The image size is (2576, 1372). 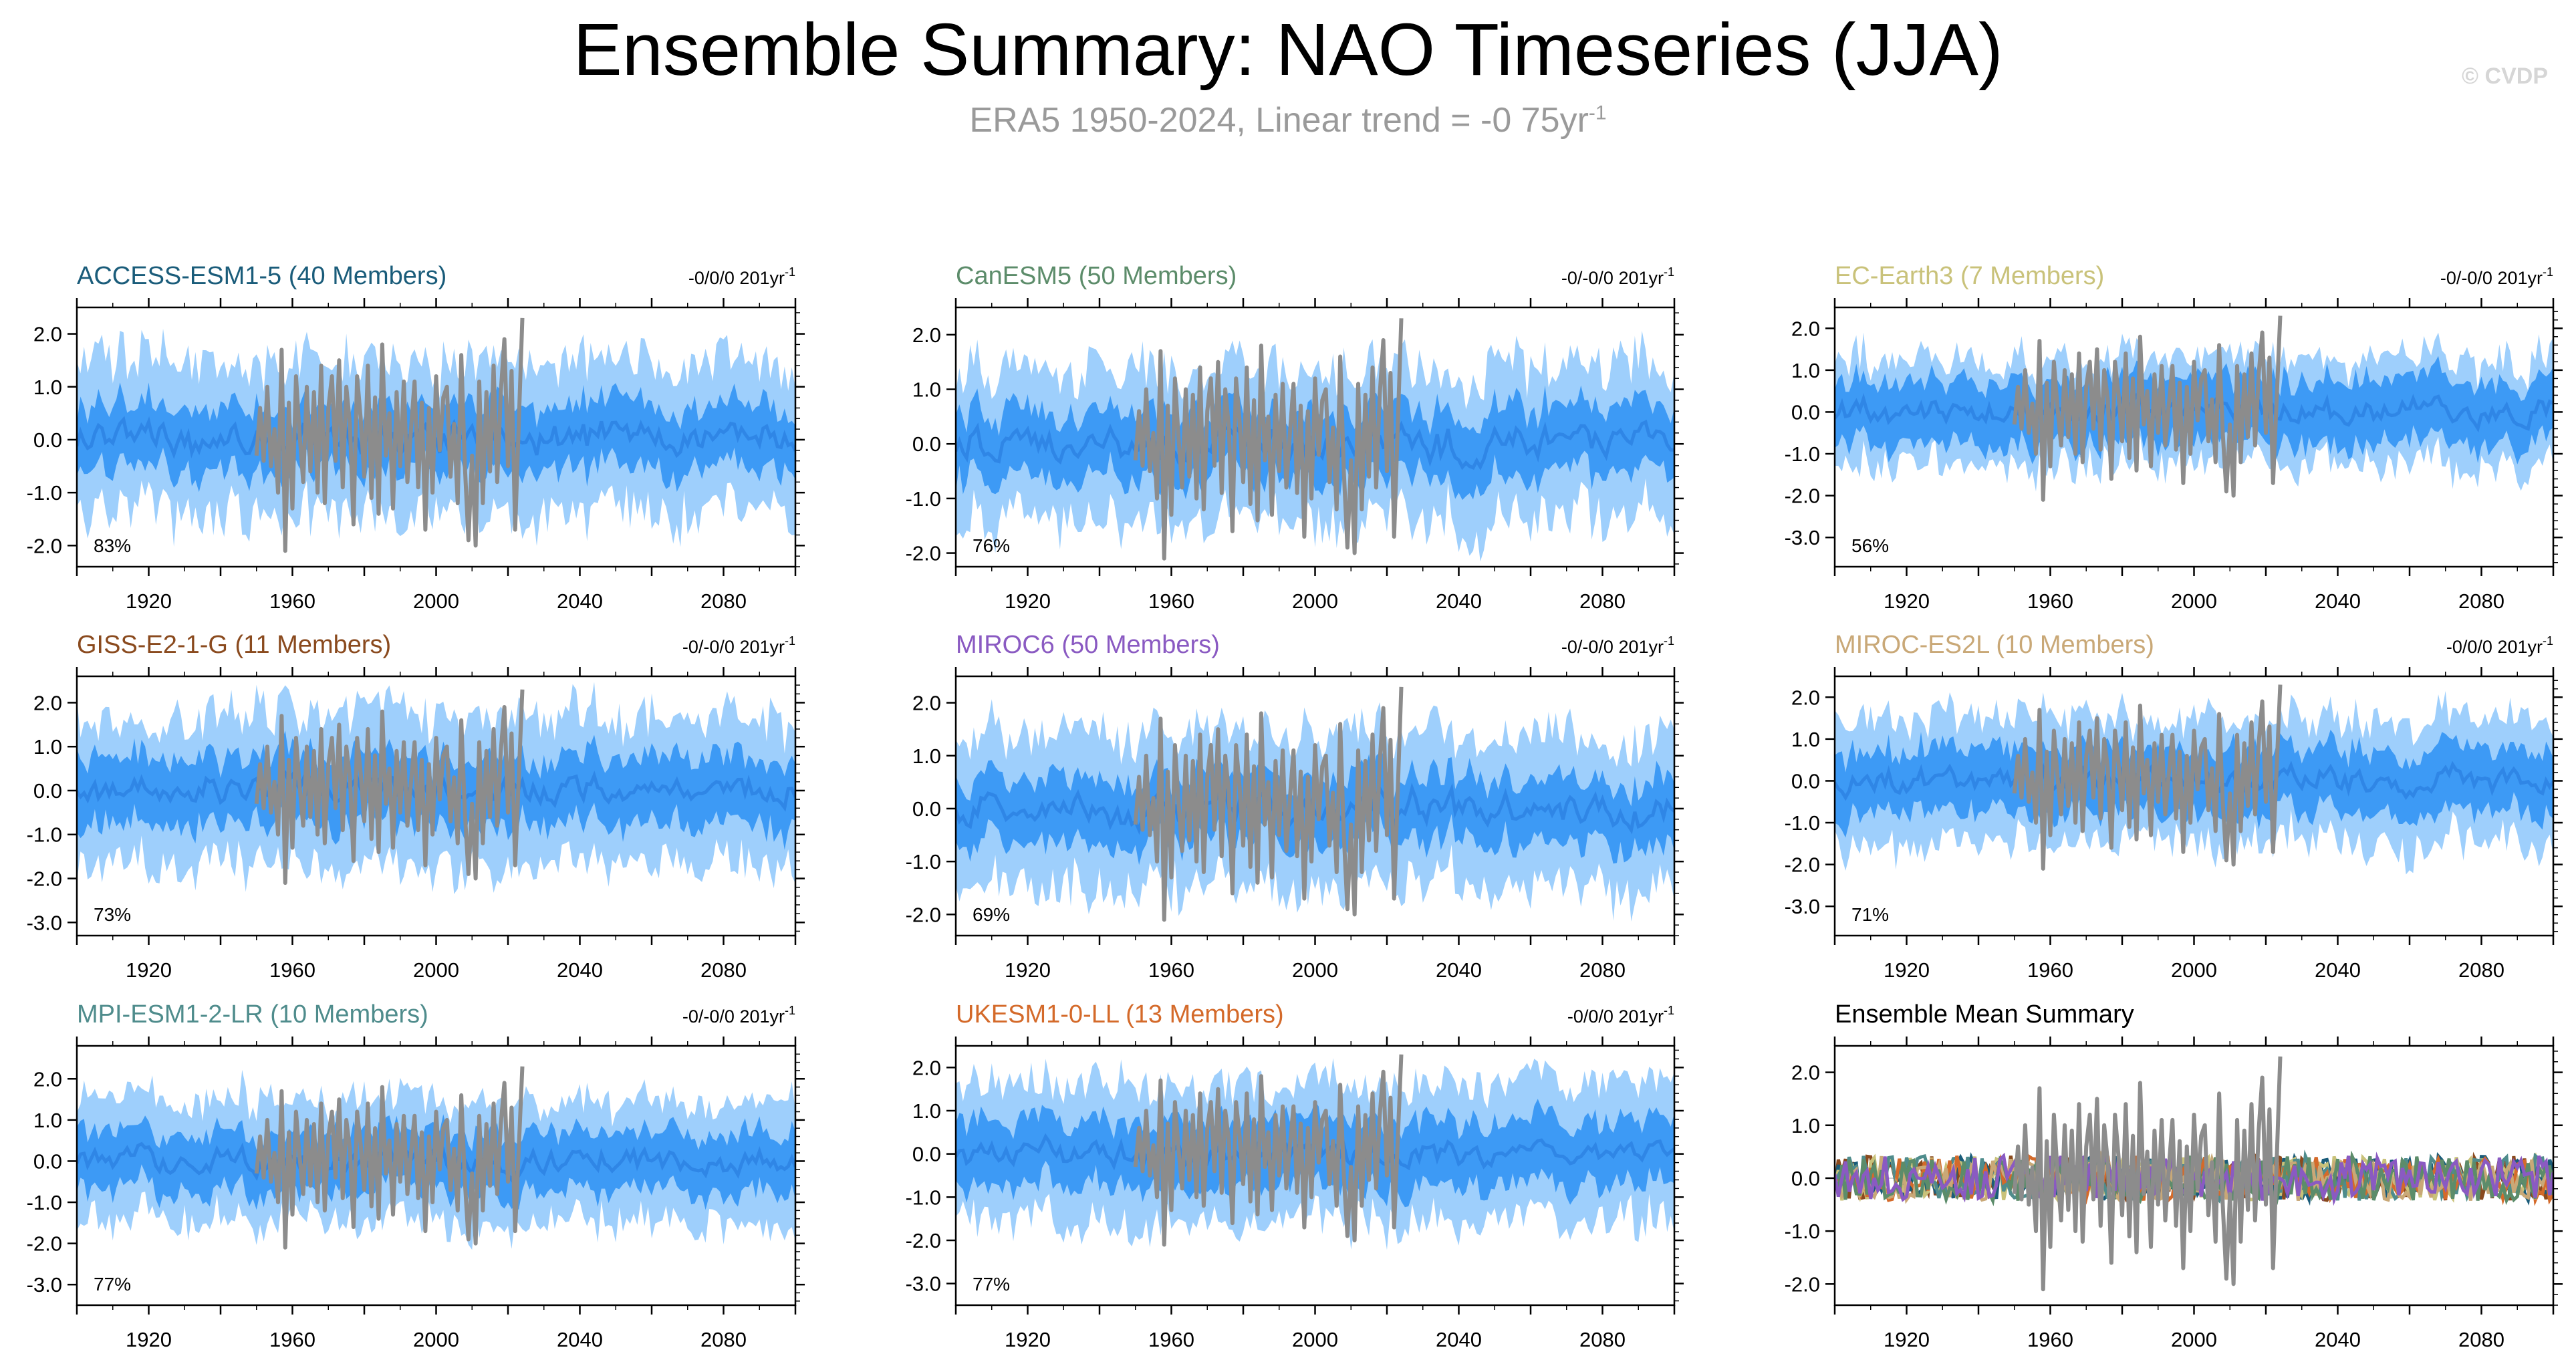 What do you see at coordinates (1994, 645) in the screenshot?
I see `panel-title: MIROC-ES2L (10 Members)` at bounding box center [1994, 645].